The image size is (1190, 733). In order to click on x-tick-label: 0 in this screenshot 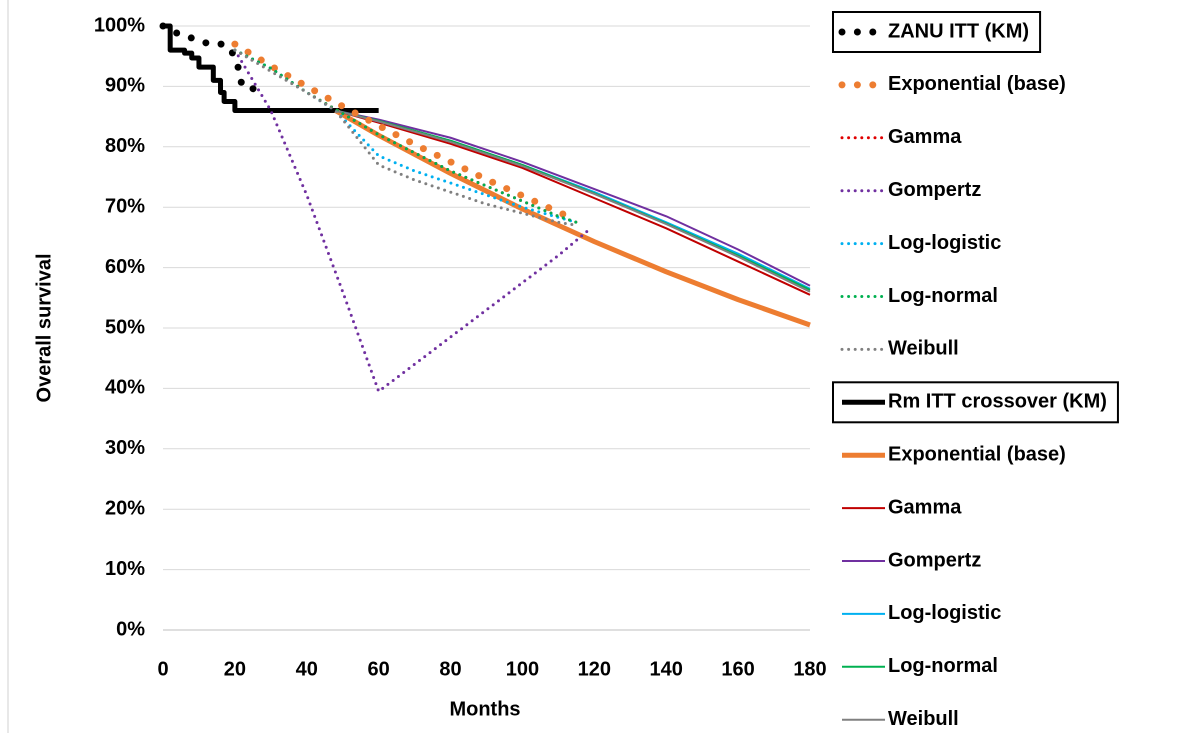, I will do `click(162, 669)`.